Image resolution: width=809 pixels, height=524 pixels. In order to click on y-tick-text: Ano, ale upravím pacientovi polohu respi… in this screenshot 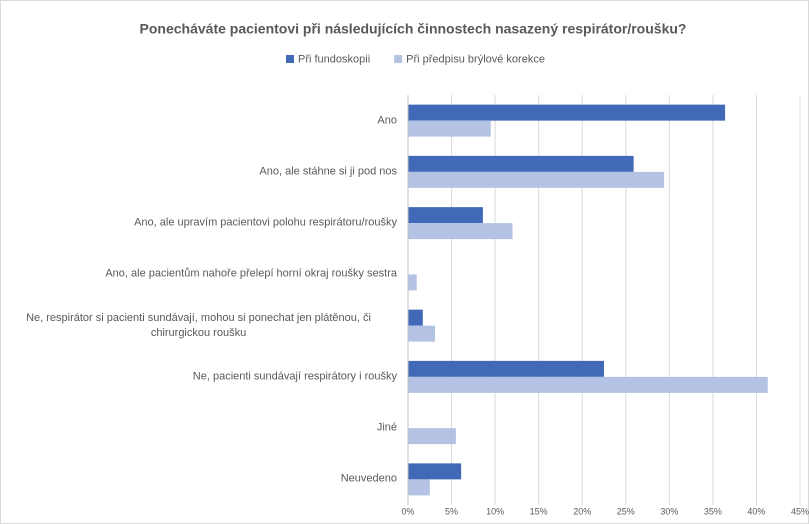, I will do `click(265, 222)`.